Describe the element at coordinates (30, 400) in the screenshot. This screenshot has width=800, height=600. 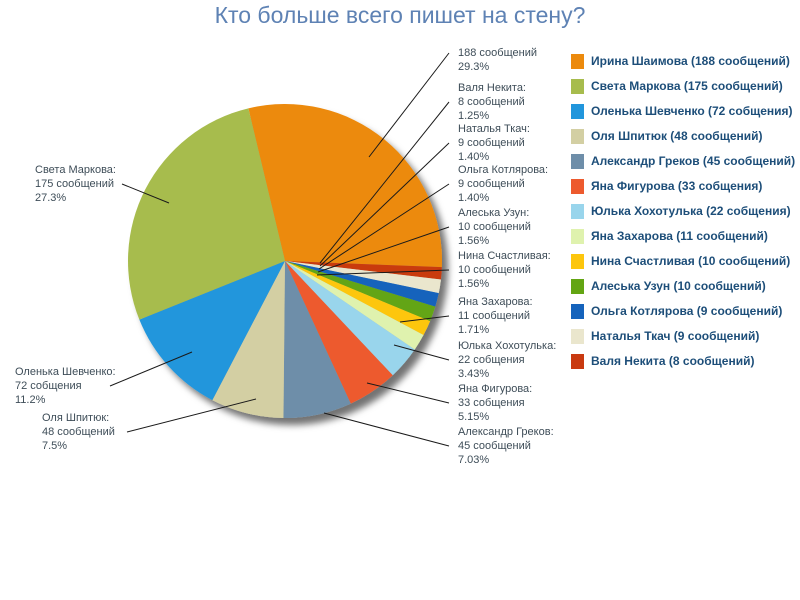
I see `callout-line: 11.2%` at that location.